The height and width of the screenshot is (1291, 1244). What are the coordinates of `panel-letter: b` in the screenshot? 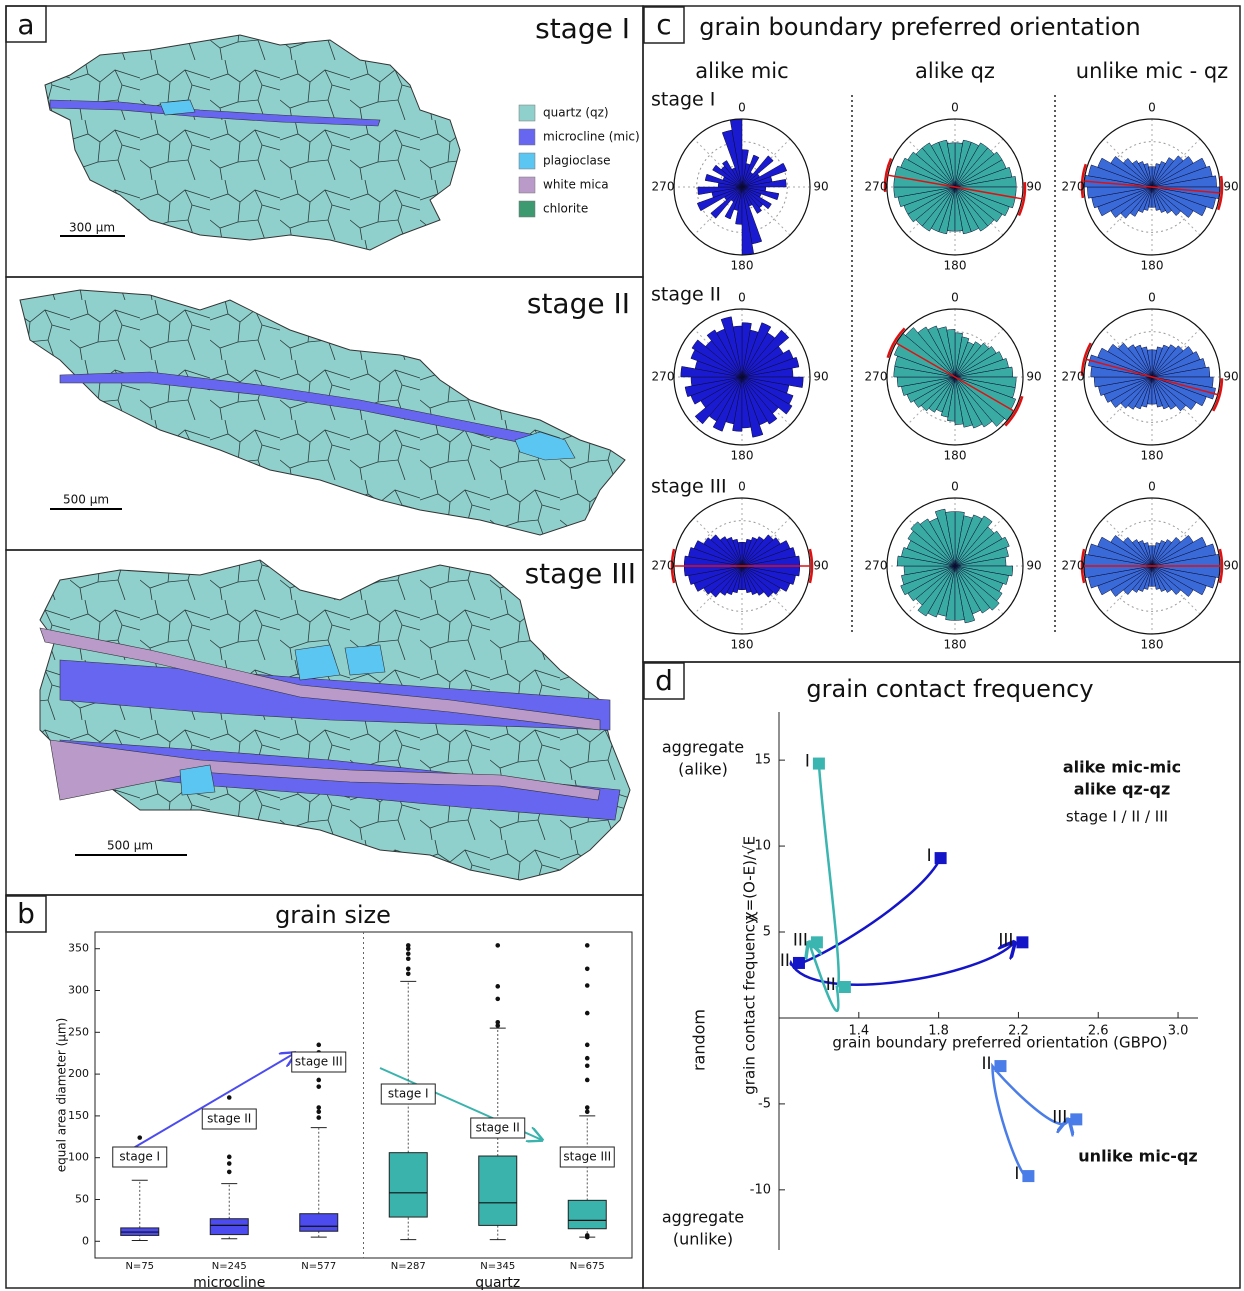 It's located at (26, 913).